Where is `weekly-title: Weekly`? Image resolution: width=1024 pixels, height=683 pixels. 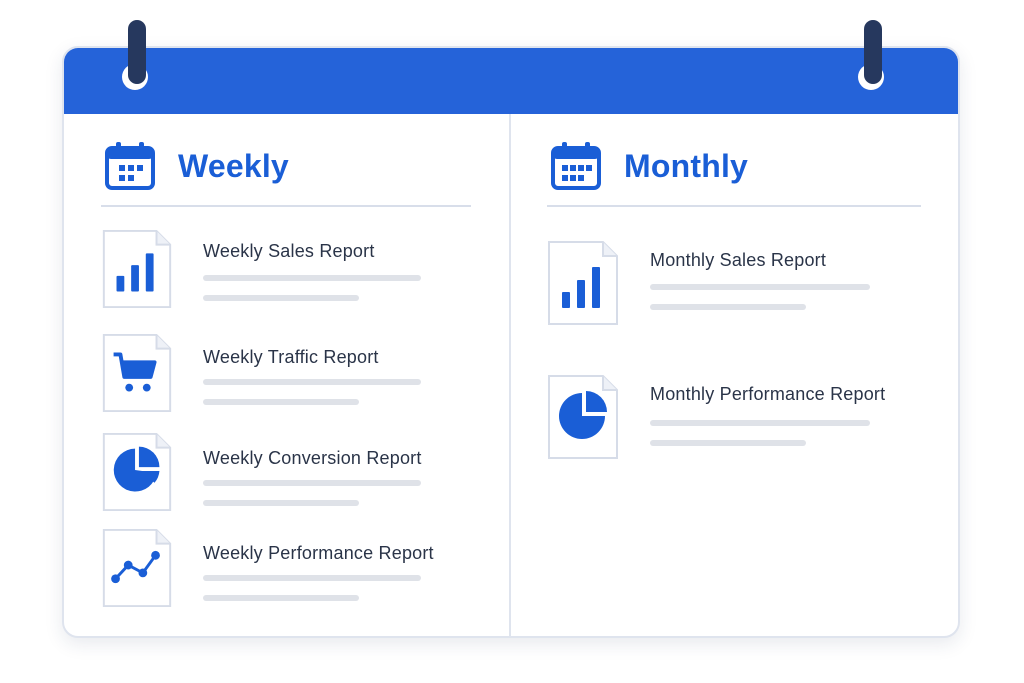 weekly-title: Weekly is located at coordinates (233, 165).